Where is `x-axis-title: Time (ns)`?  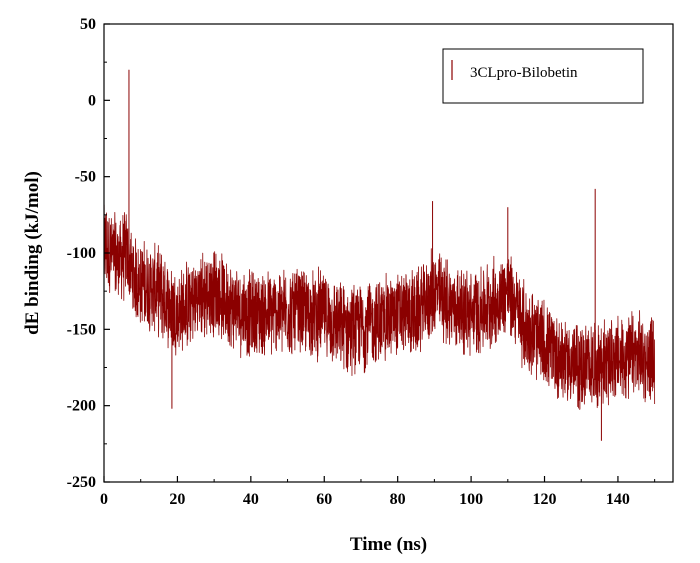 x-axis-title: Time (ns) is located at coordinates (388, 544).